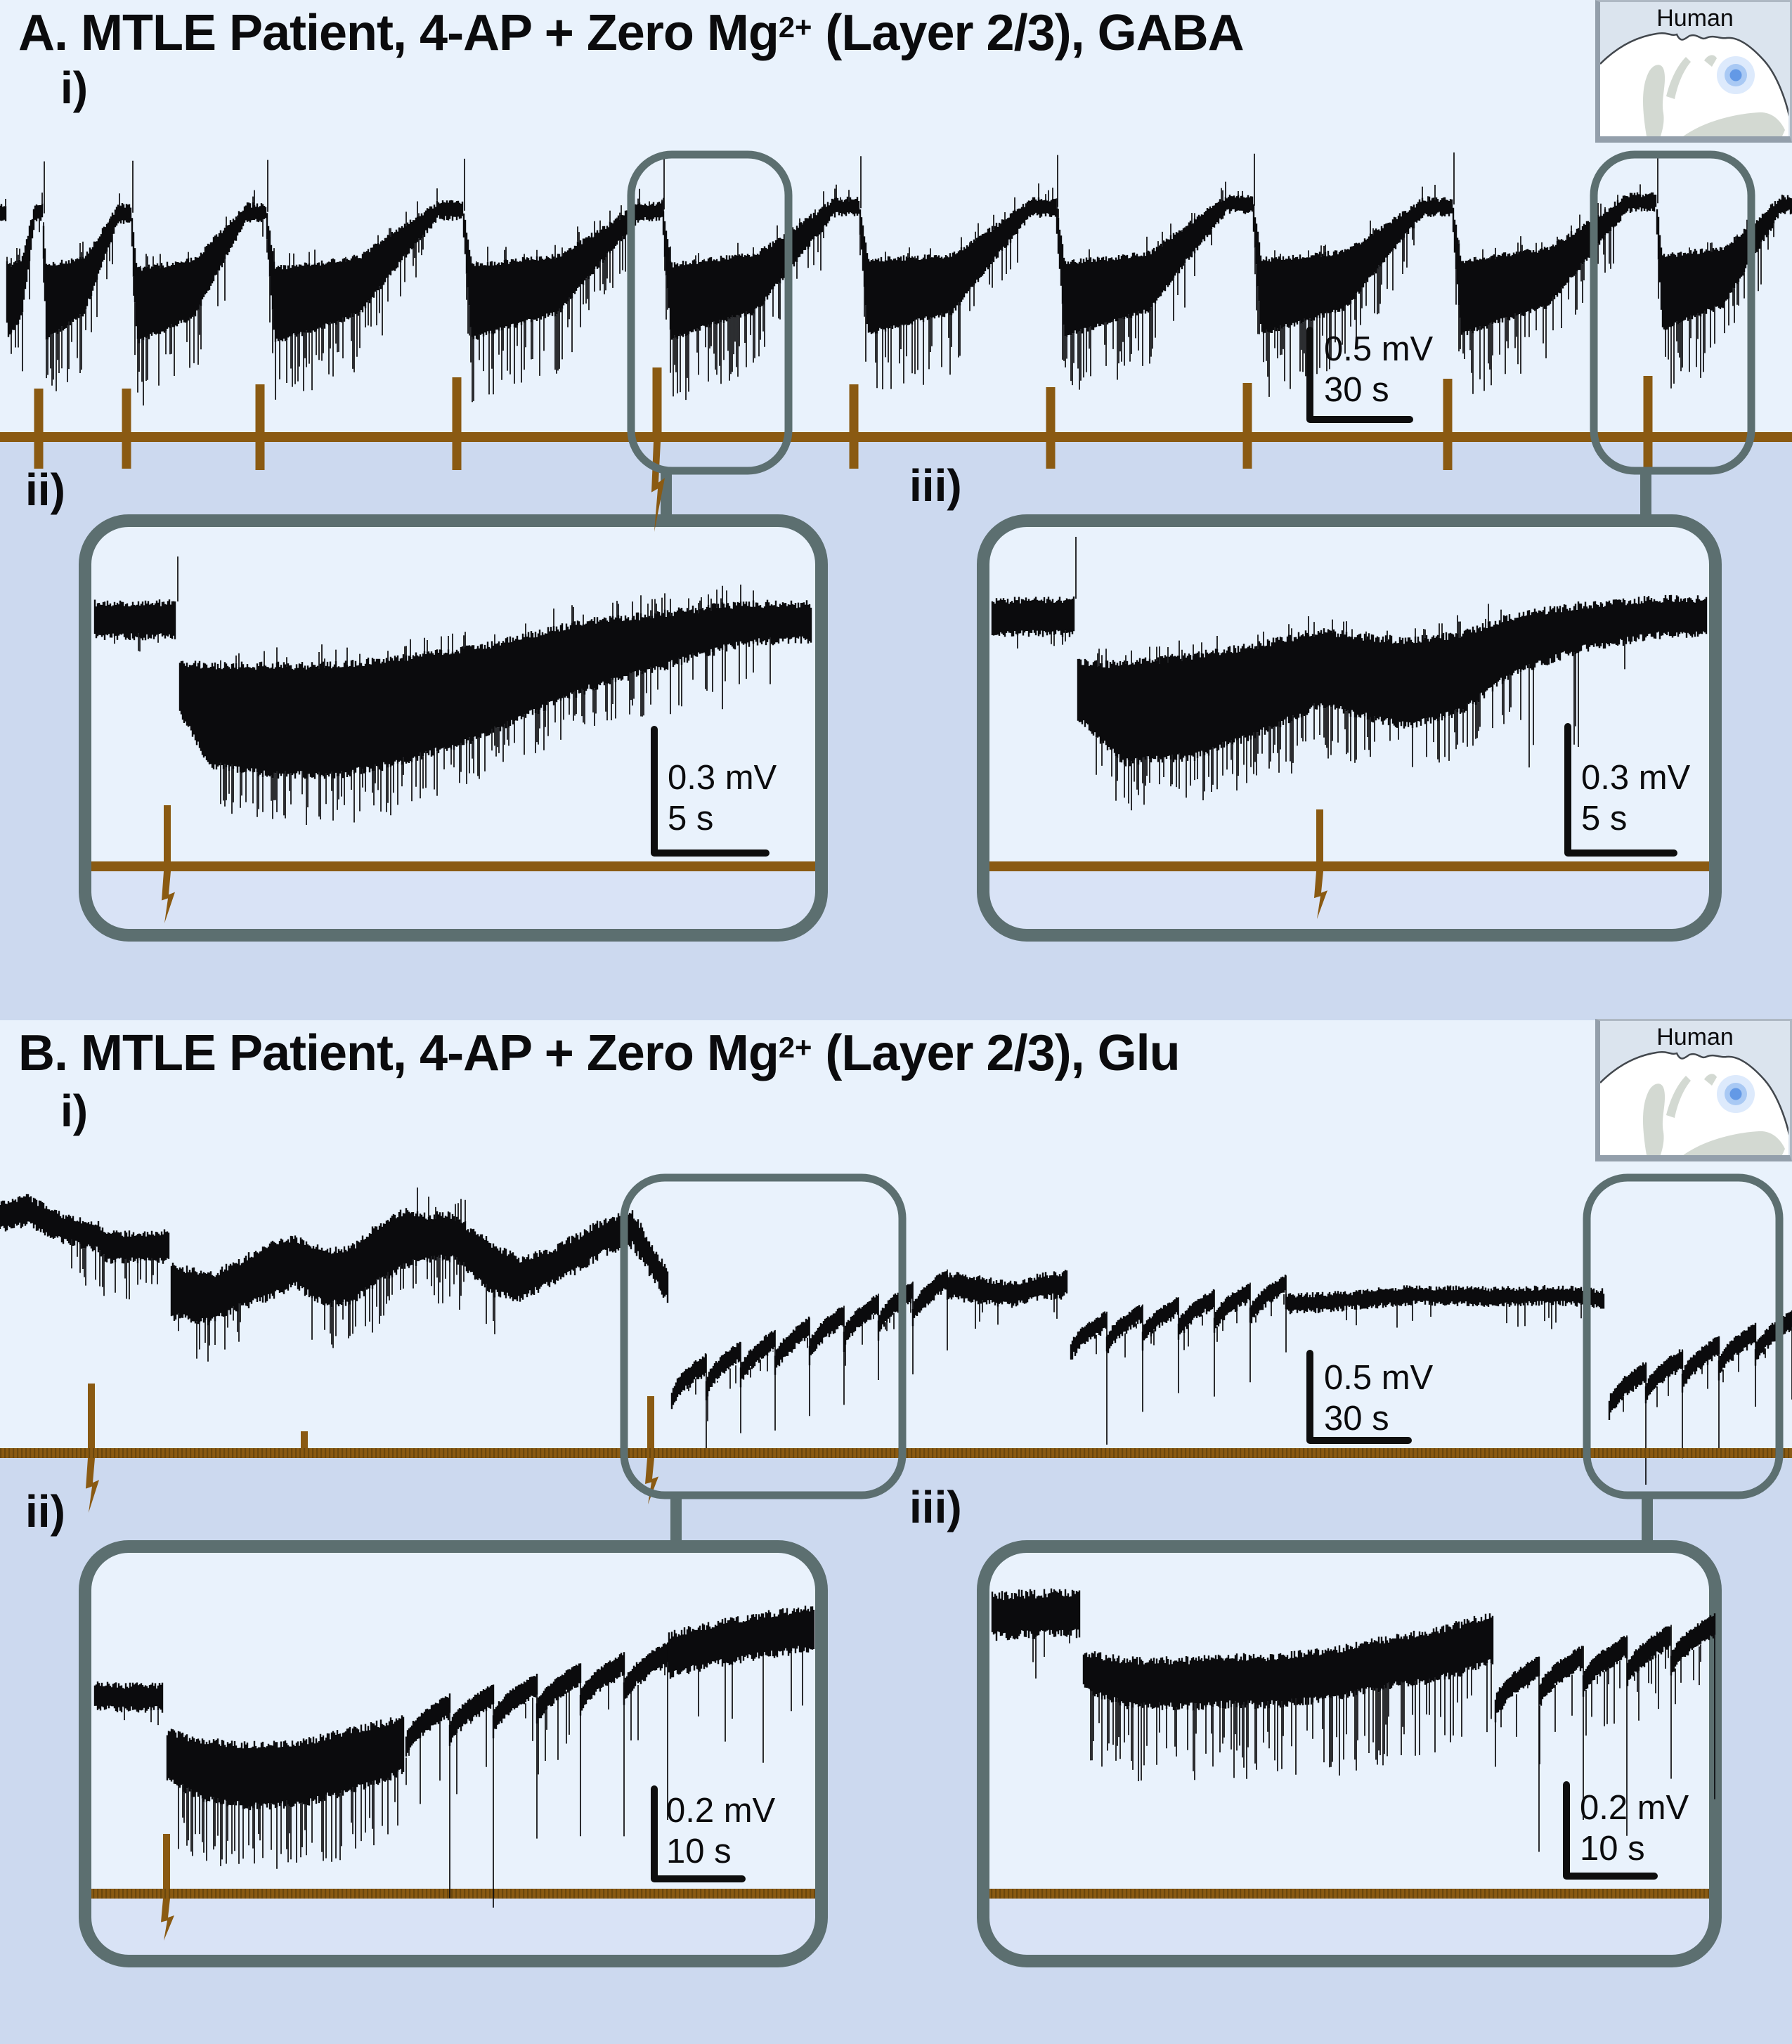 This screenshot has width=1792, height=2044. Describe the element at coordinates (722, 778) in the screenshot. I see `panel-a-inset-ii-scale-voltage: 0.3 mV` at that location.